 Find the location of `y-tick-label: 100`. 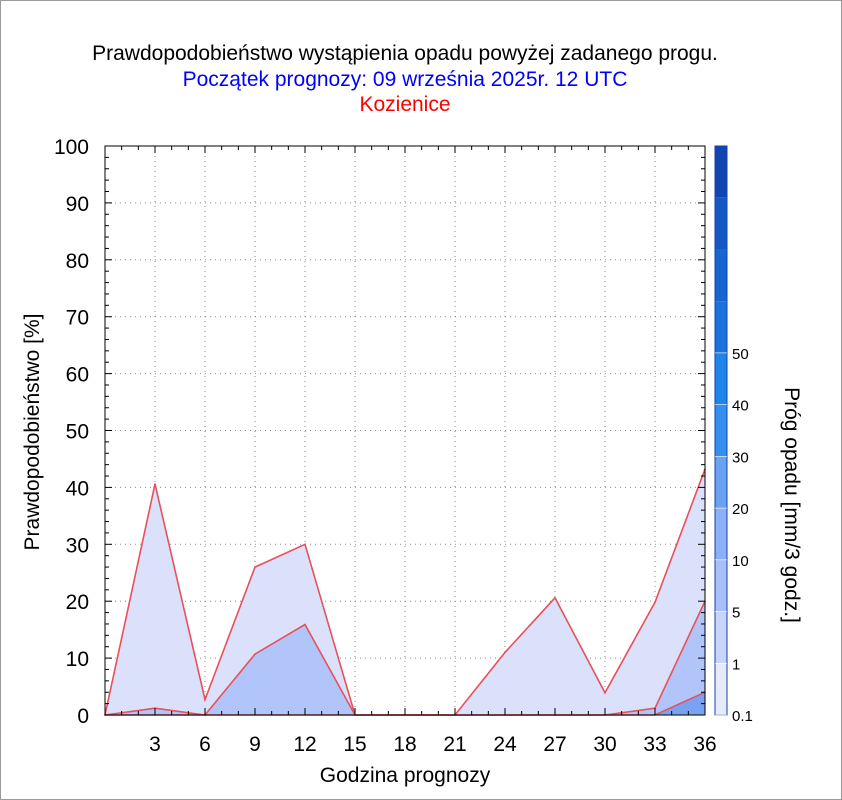

y-tick-label: 100 is located at coordinates (71, 147).